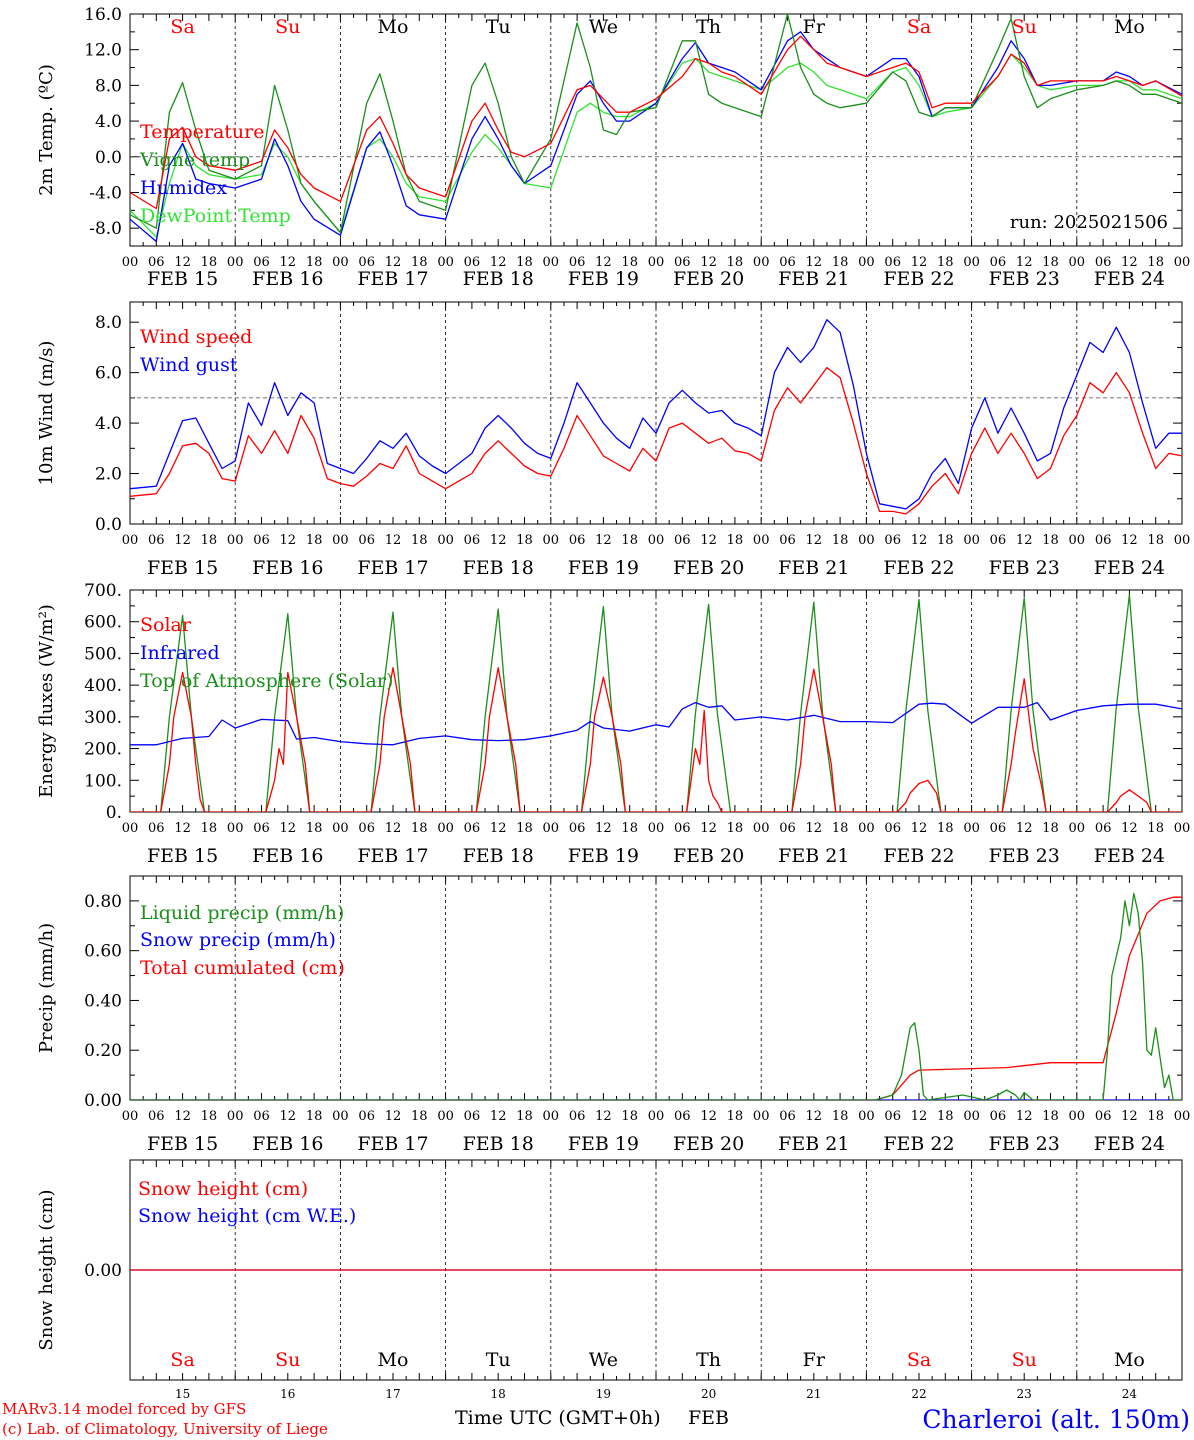 This screenshot has width=1194, height=1440. Describe the element at coordinates (108, 158) in the screenshot. I see `y-tick-label: 0.0` at that location.